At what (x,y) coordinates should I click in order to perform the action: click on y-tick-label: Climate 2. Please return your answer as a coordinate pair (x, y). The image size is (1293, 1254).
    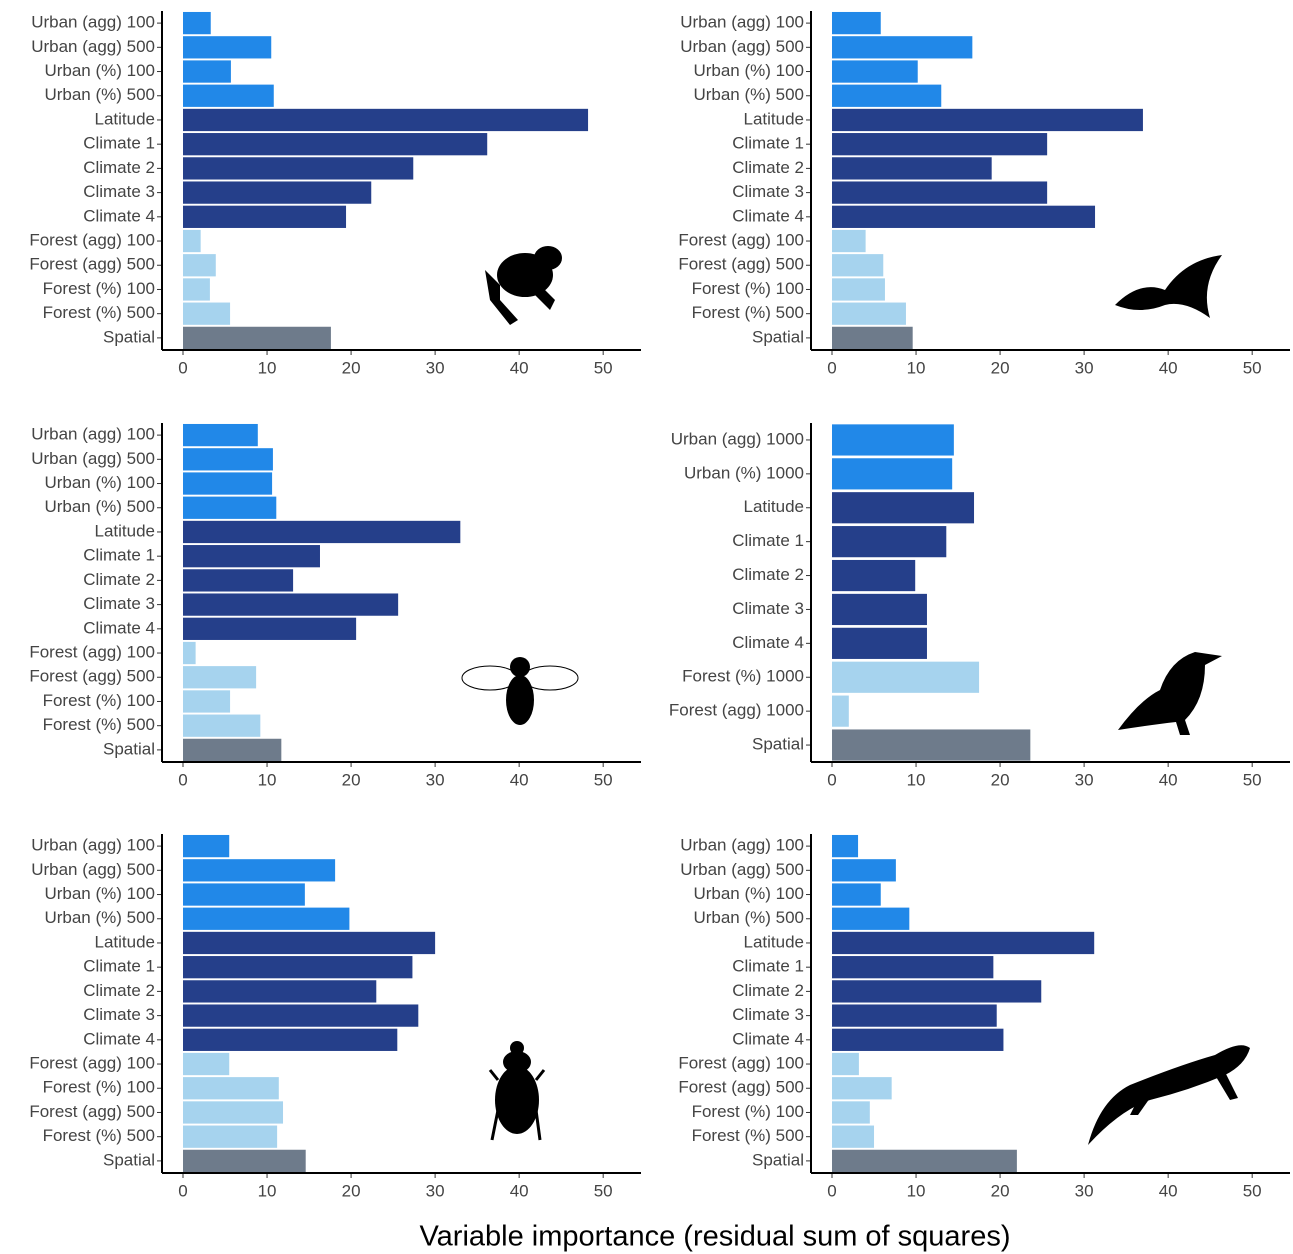
    Looking at the image, I should click on (119, 167).